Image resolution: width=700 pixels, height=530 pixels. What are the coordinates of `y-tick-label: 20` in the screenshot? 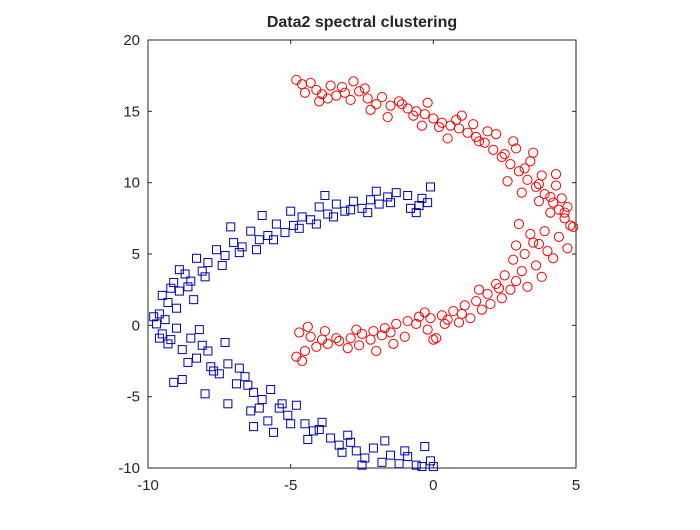 It's located at (131, 40).